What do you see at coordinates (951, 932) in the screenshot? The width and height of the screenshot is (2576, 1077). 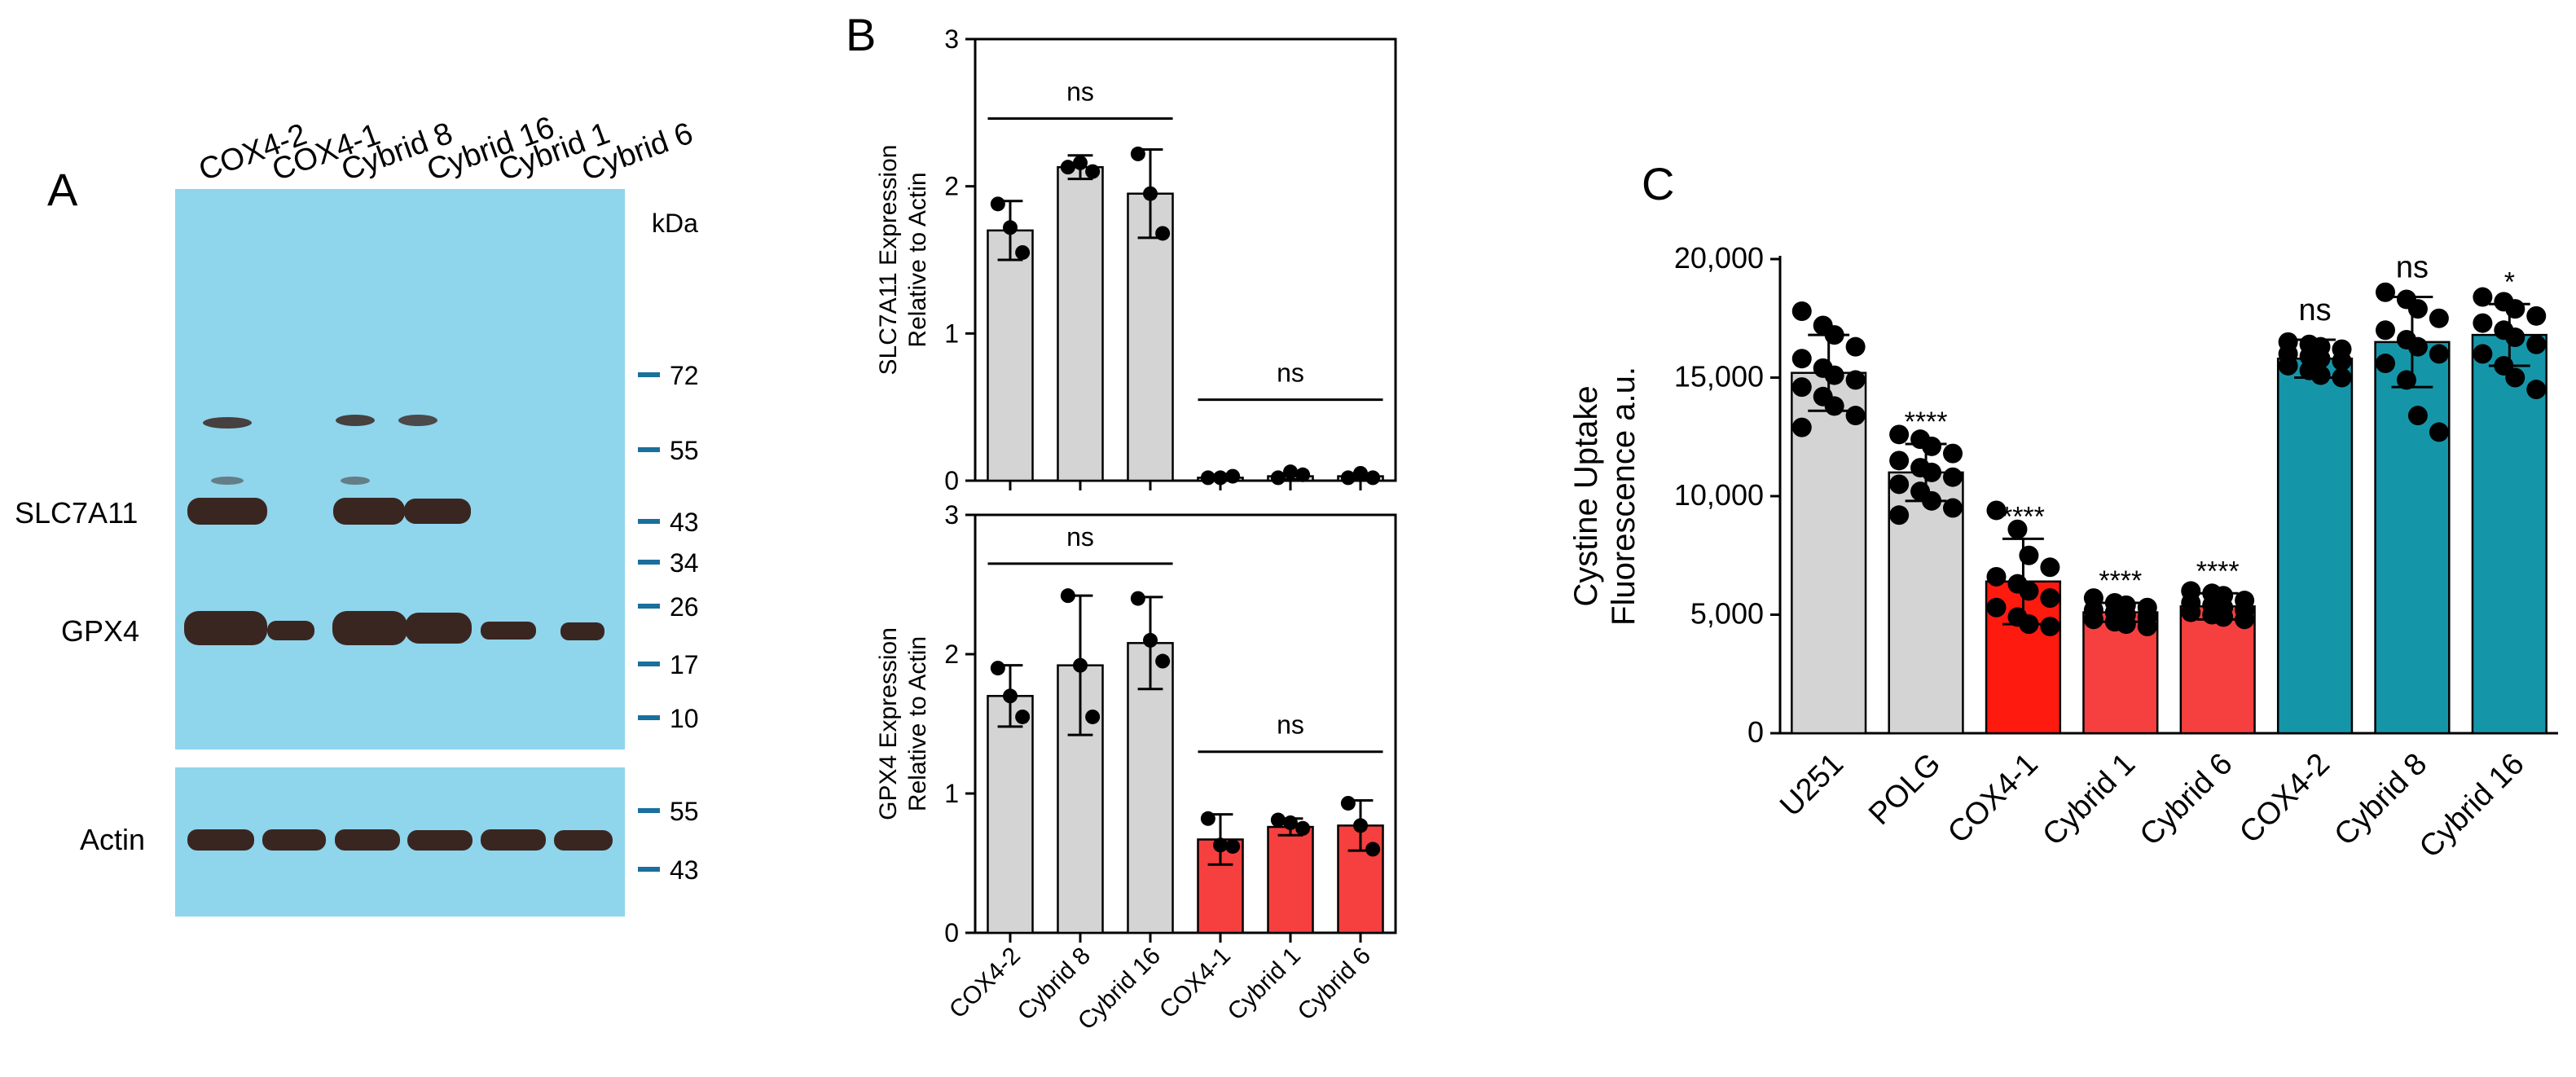 I see `y-tick-label: 0` at bounding box center [951, 932].